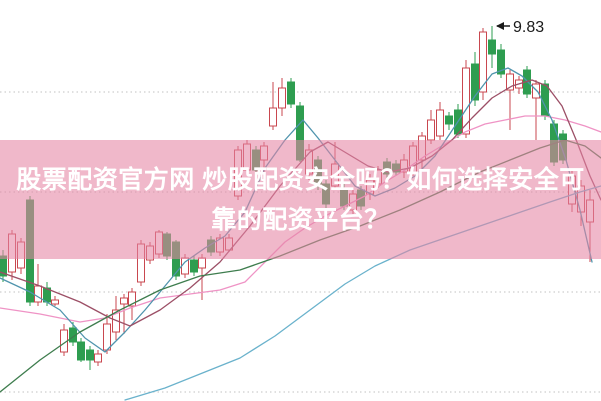 This screenshot has height=401, width=601. What do you see at coordinates (300, 179) in the screenshot?
I see `headline-line-1: 股票配资官方网 炒股配资安全吗？如何选择安全可` at bounding box center [300, 179].